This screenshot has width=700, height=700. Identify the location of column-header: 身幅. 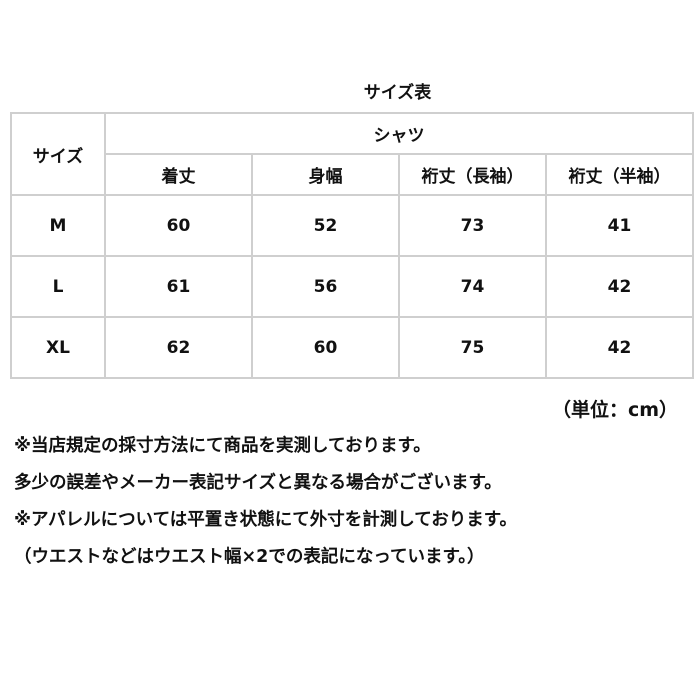
(325, 174).